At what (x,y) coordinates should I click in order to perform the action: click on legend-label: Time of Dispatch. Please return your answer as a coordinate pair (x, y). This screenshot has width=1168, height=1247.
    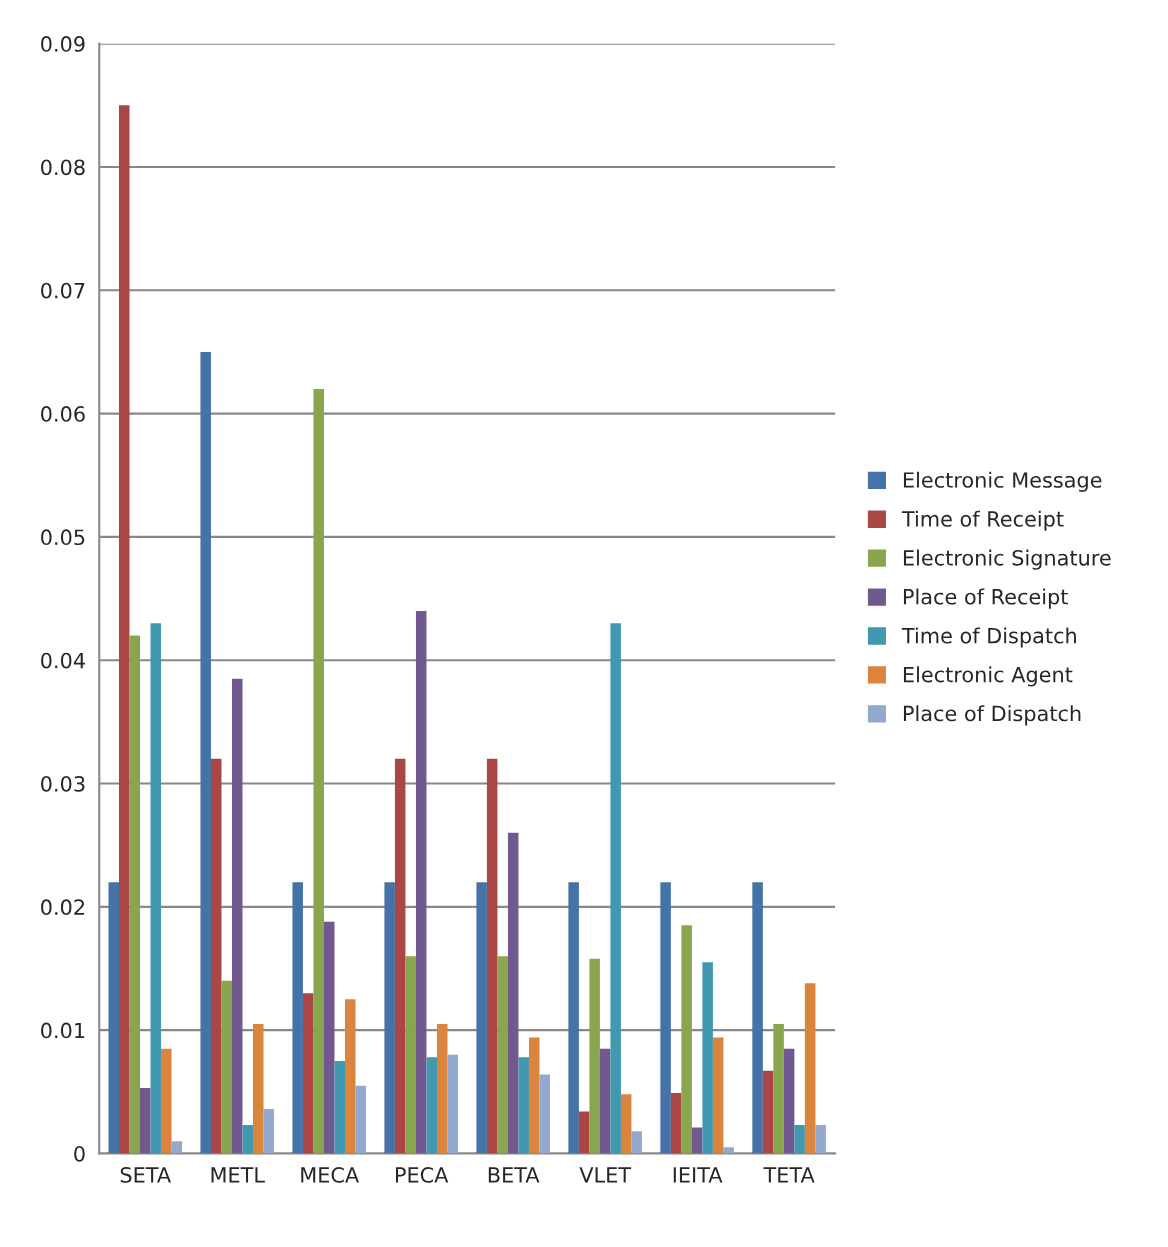
    Looking at the image, I should click on (988, 637).